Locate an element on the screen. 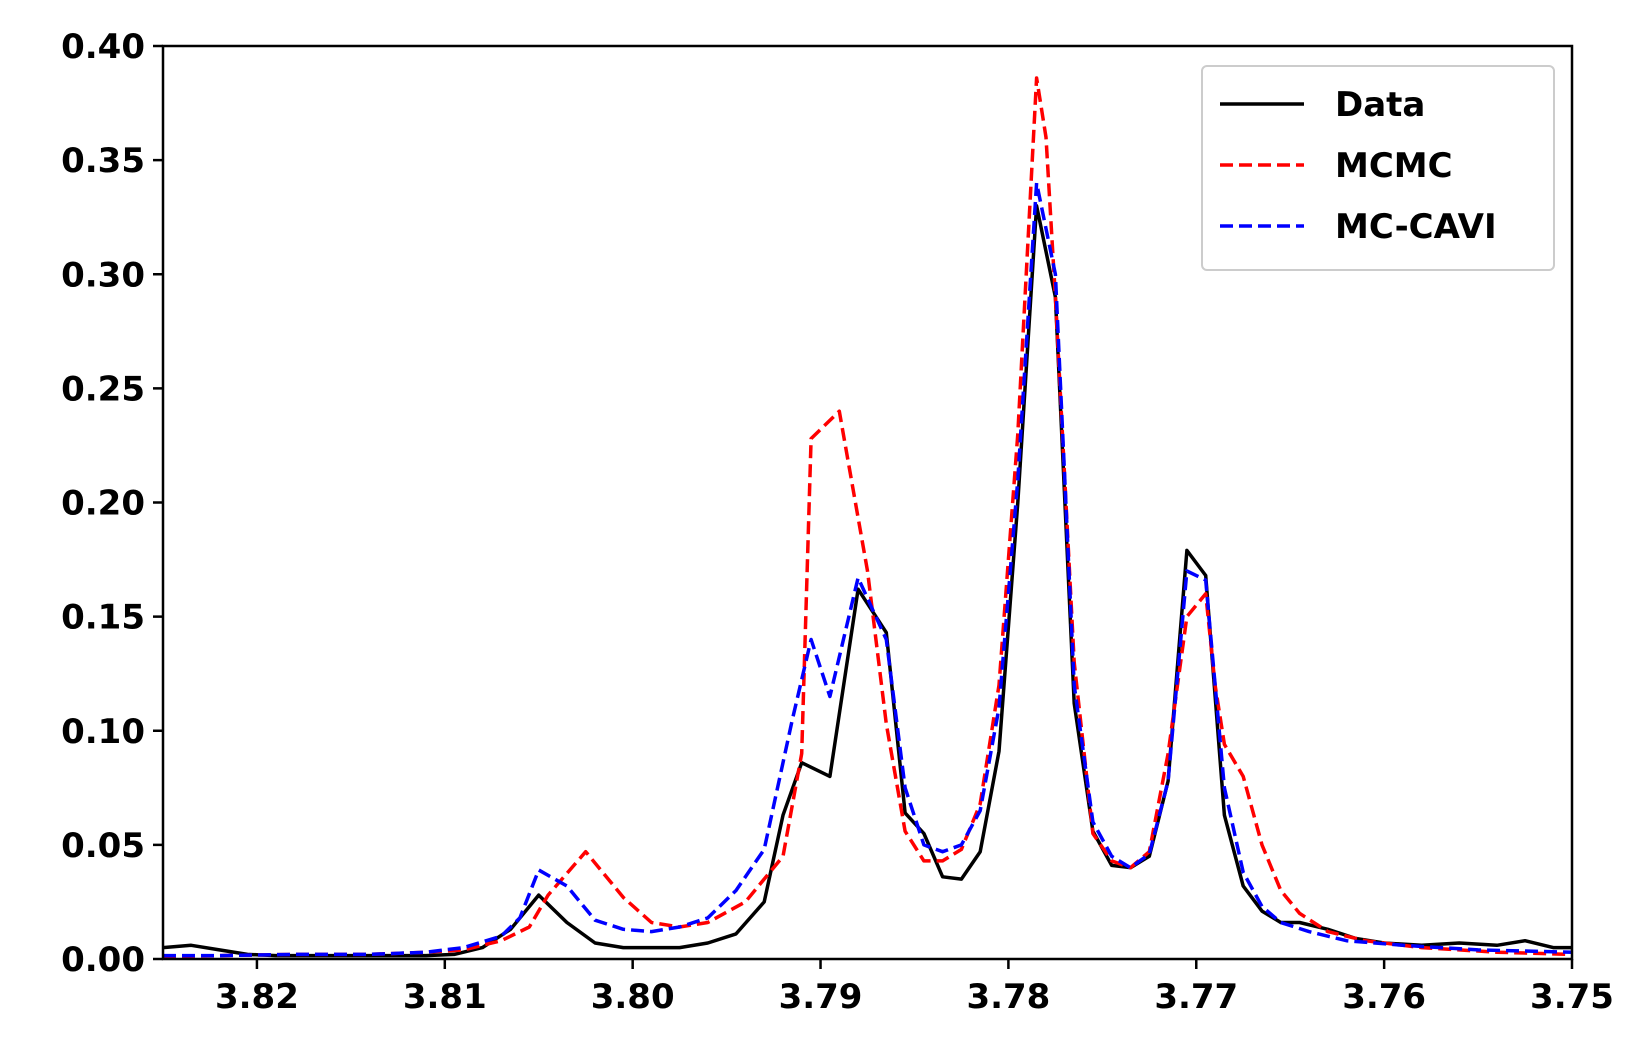 The height and width of the screenshot is (1053, 1638). legend: Data MCMC MC-CAVI is located at coordinates (1378, 168).